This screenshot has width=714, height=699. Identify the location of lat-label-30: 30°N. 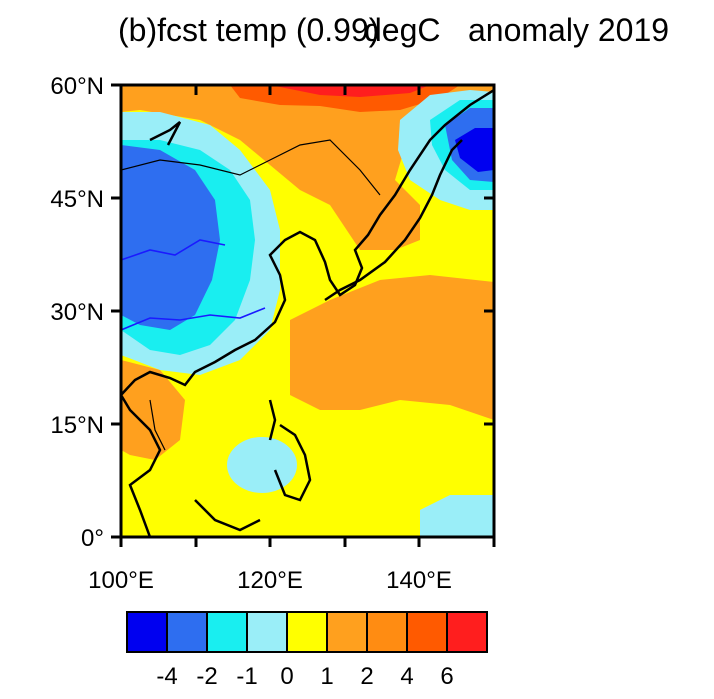
(77, 312).